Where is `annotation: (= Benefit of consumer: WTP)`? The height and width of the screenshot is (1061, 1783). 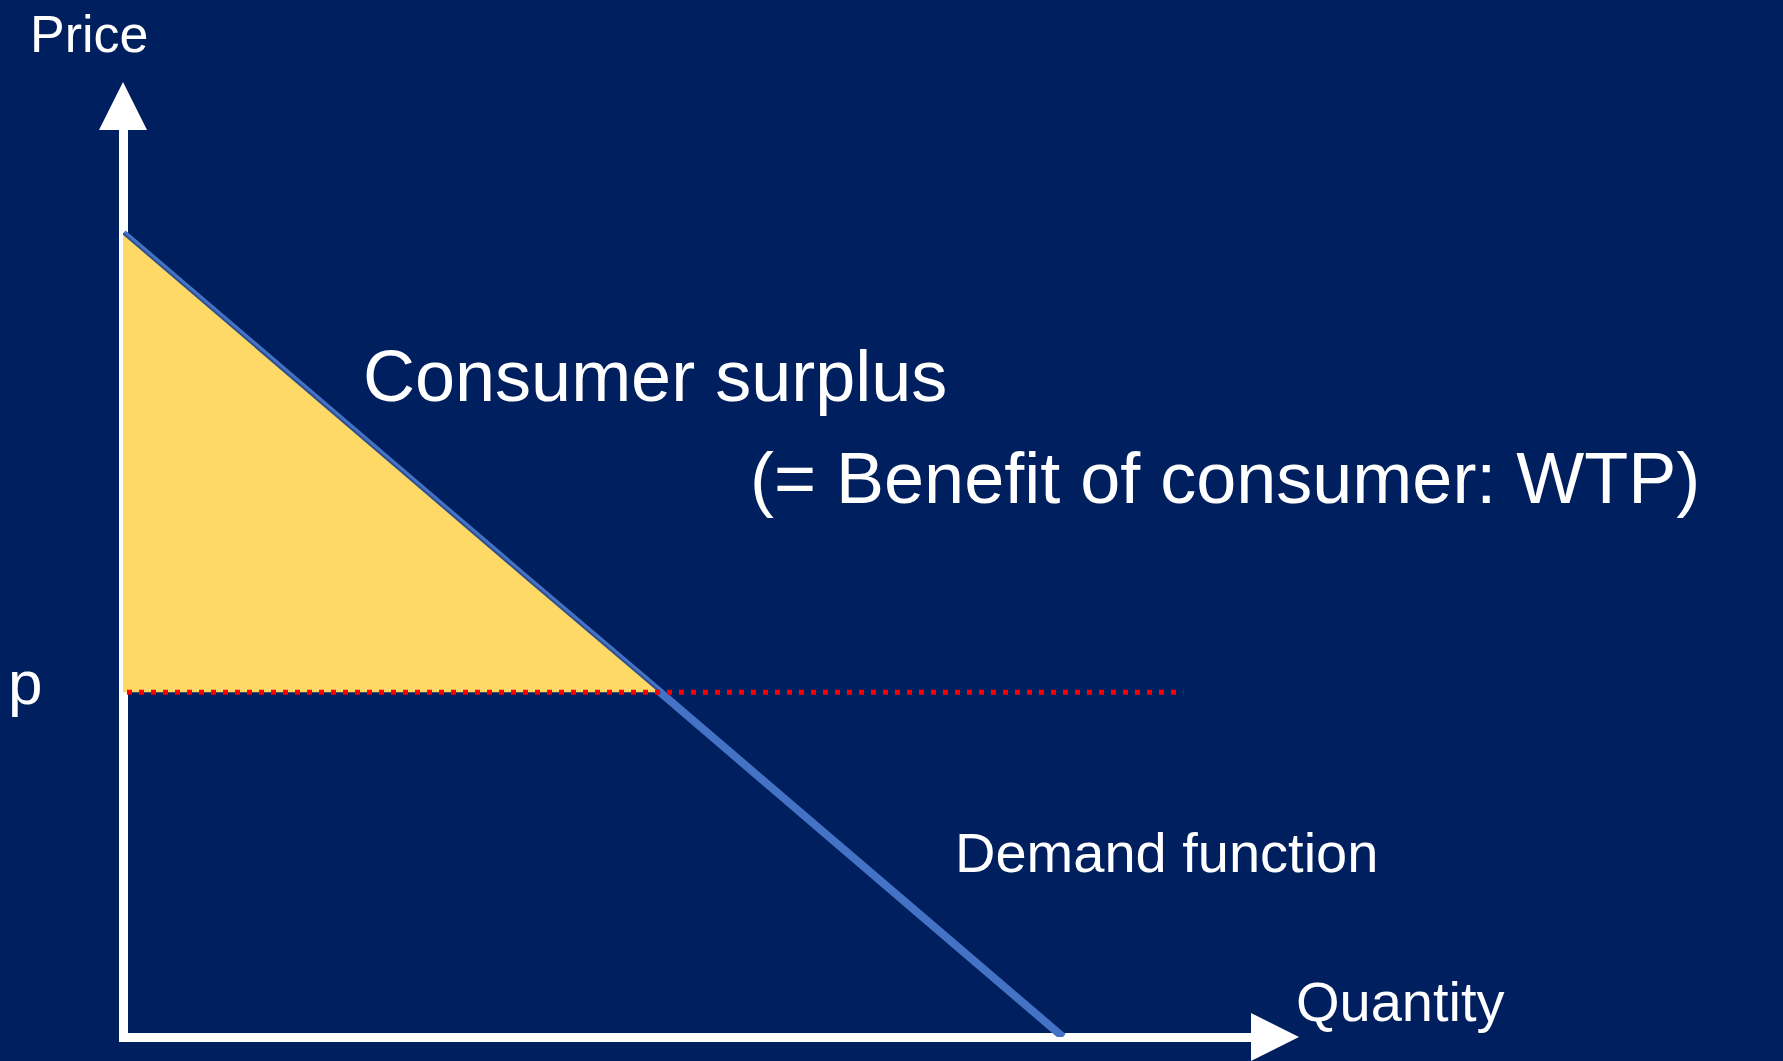 annotation: (= Benefit of consumer: WTP) is located at coordinates (1225, 478).